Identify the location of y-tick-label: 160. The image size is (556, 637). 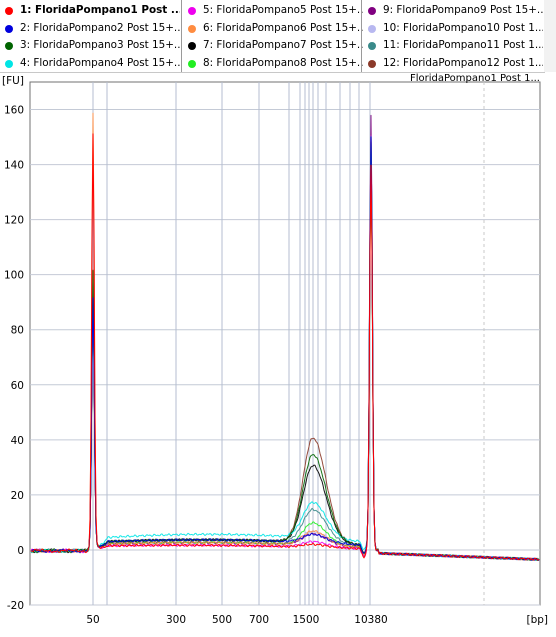
(14, 111).